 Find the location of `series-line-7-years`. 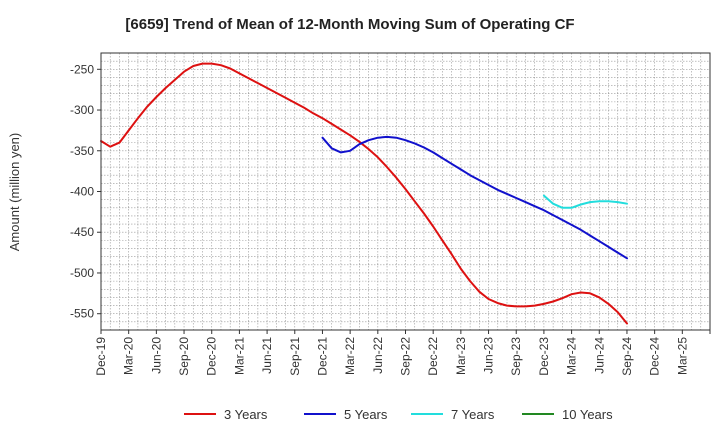

series-line-7-years is located at coordinates (585, 201).